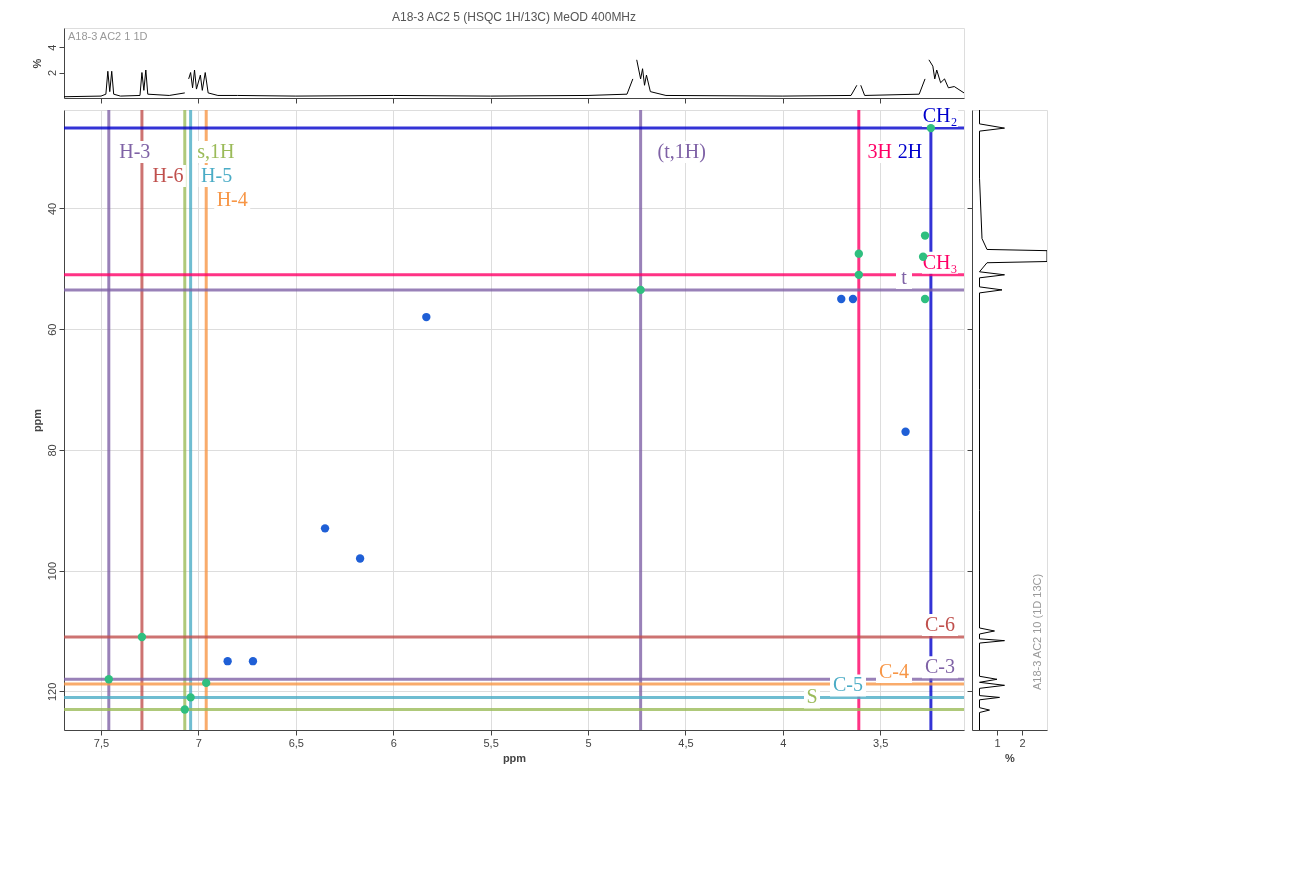 This screenshot has height=875, width=1312. I want to click on x-tick-label: 4,5, so click(686, 742).